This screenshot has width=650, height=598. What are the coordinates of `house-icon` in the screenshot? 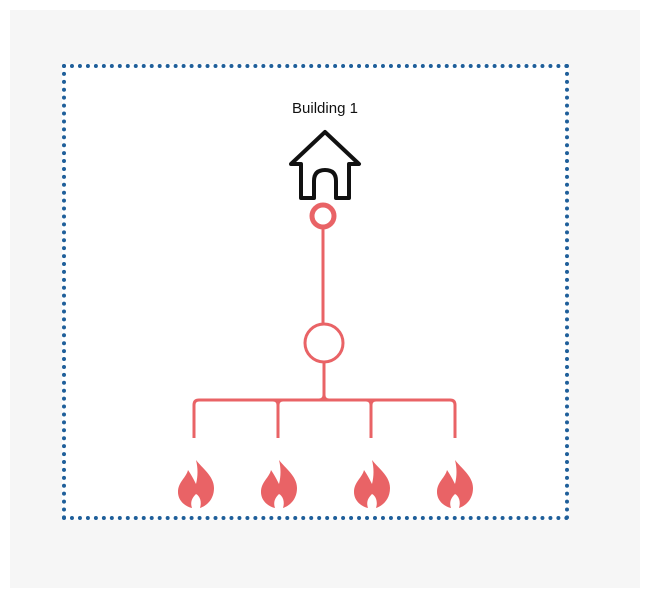 It's located at (325, 165).